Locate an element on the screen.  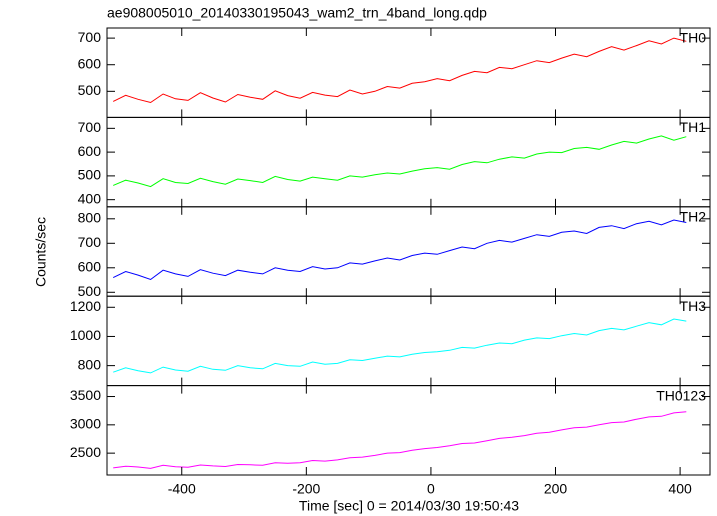
x-tick-label: 0 is located at coordinates (431, 489).